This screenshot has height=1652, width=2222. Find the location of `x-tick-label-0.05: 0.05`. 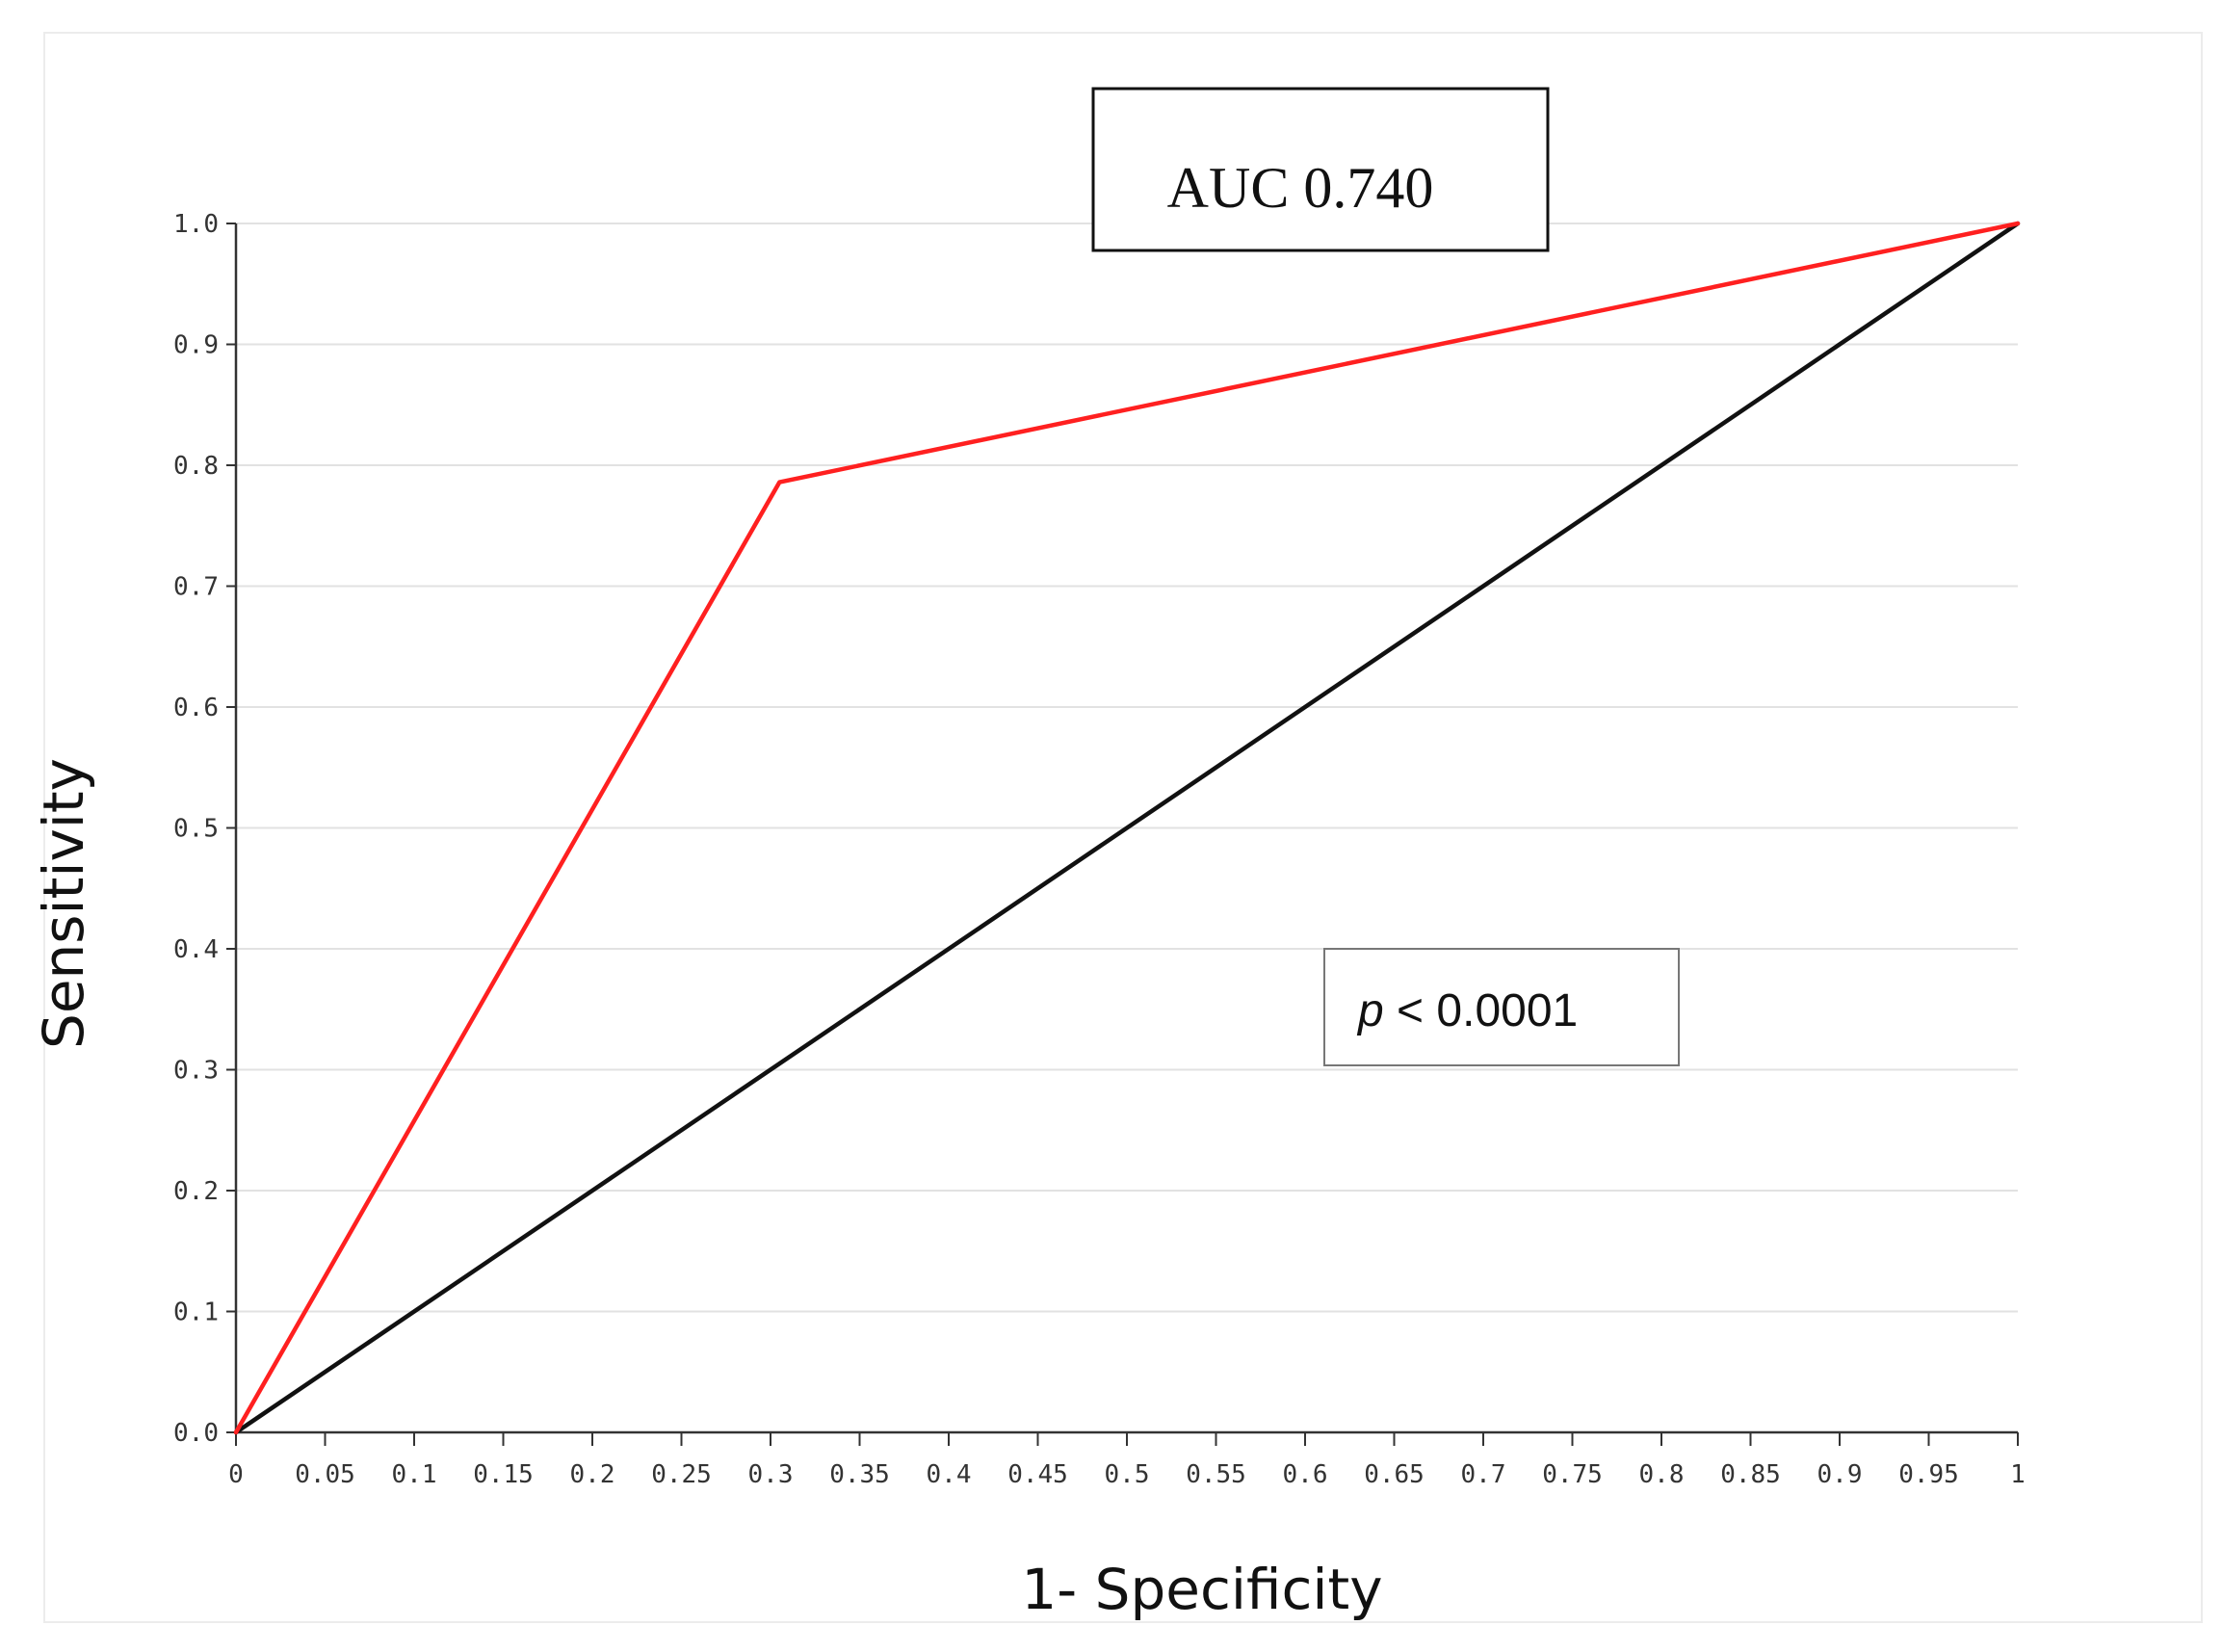

x-tick-label-0.05: 0.05 is located at coordinates (325, 1474).